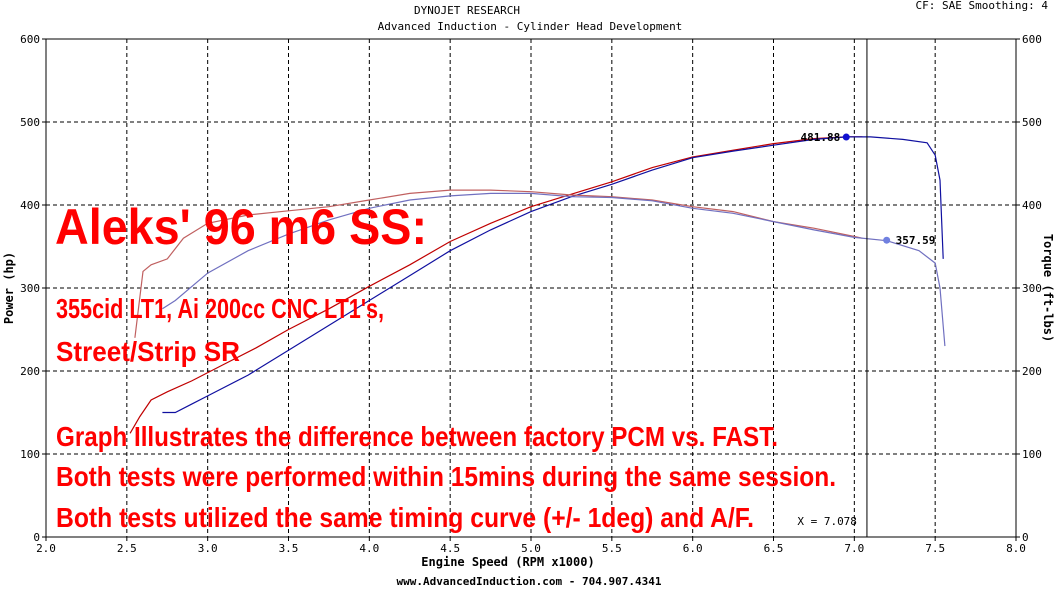 Image resolution: width=1058 pixels, height=589 pixels. I want to click on x-axis-ticks: 2.0 2.5 3.0 3.5 4.0 4.5 5.0 5.5 6.0 6.5 7.0 7.5 8.0, so click(531, 546).